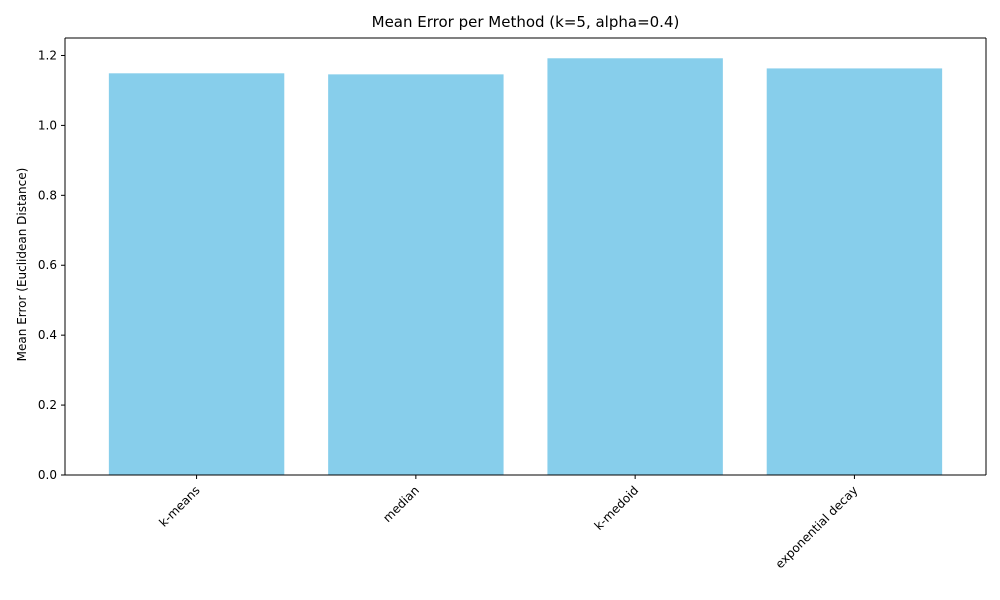 The image size is (1000, 600). What do you see at coordinates (635, 267) in the screenshot?
I see `bar-k-medoid` at bounding box center [635, 267].